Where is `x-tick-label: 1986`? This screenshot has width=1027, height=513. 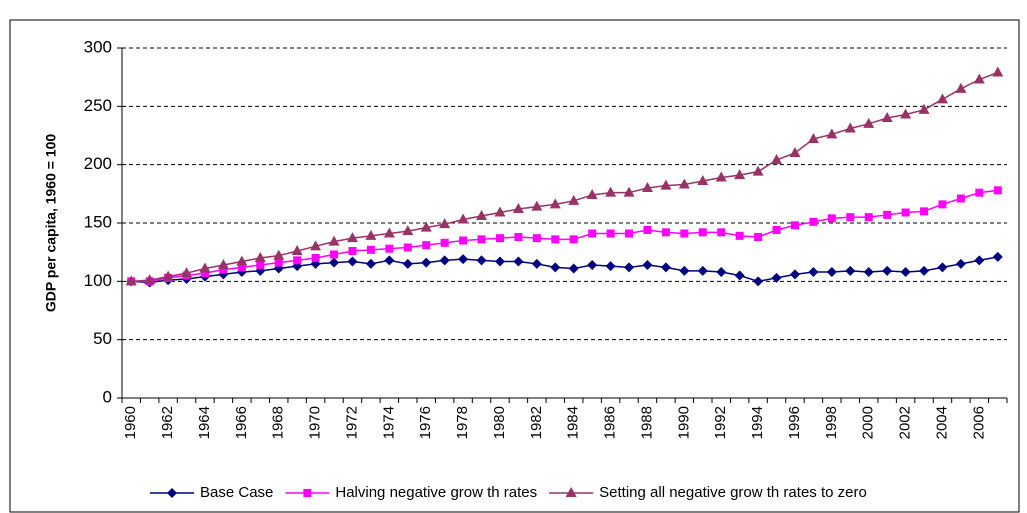 x-tick-label: 1986 is located at coordinates (610, 422).